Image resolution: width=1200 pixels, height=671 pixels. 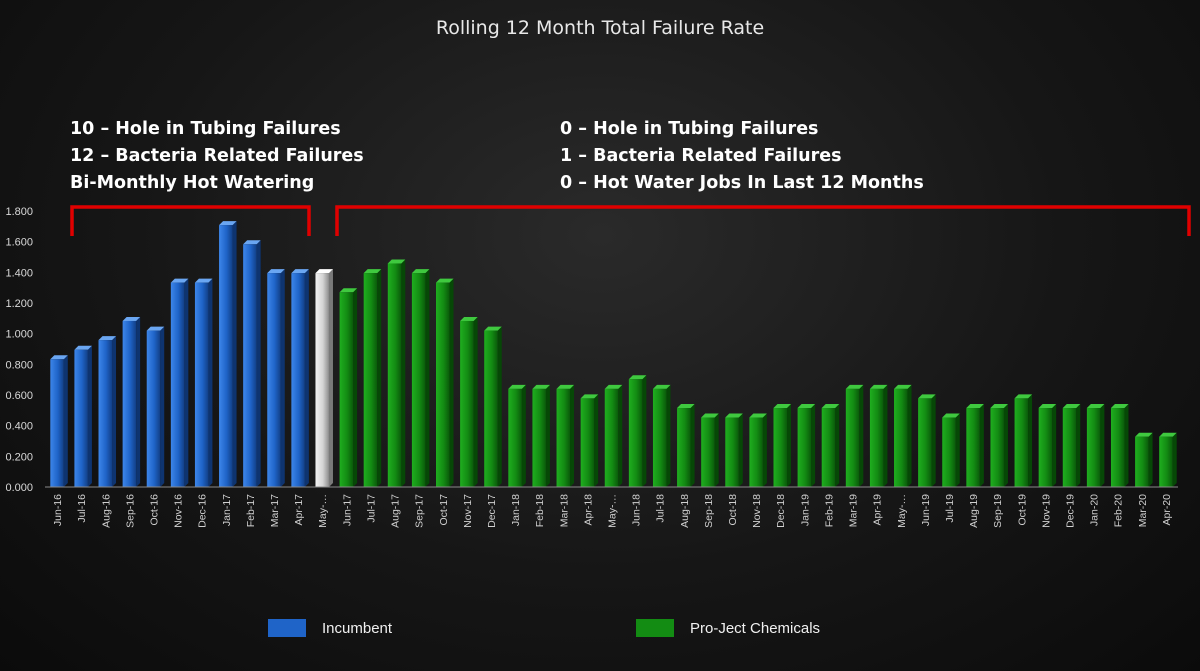 What do you see at coordinates (106, 511) in the screenshot?
I see `x-tick-label: Aug-16` at bounding box center [106, 511].